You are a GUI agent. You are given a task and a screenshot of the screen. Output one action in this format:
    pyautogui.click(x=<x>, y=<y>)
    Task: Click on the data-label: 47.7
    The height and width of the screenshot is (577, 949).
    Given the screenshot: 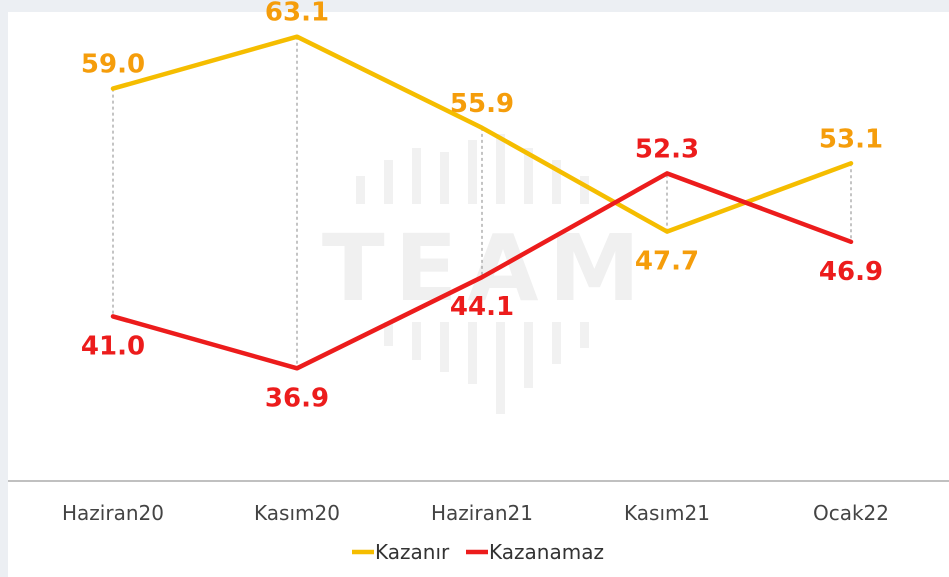 What is the action you would take?
    pyautogui.click(x=667, y=262)
    